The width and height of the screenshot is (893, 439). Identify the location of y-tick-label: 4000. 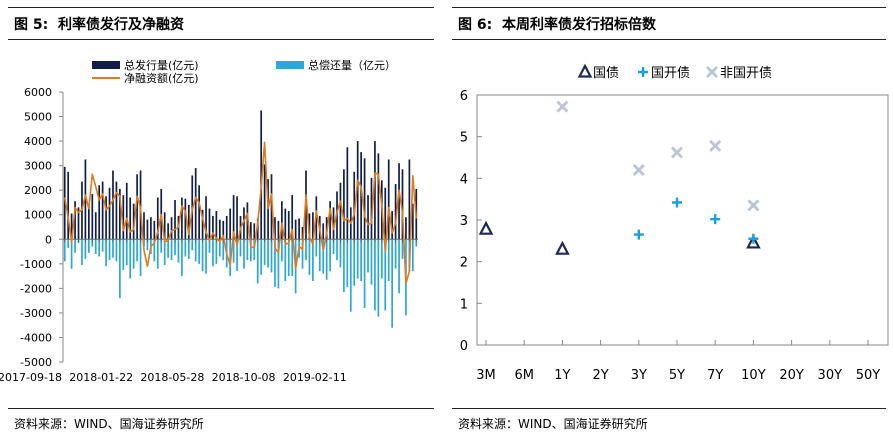
(38, 141).